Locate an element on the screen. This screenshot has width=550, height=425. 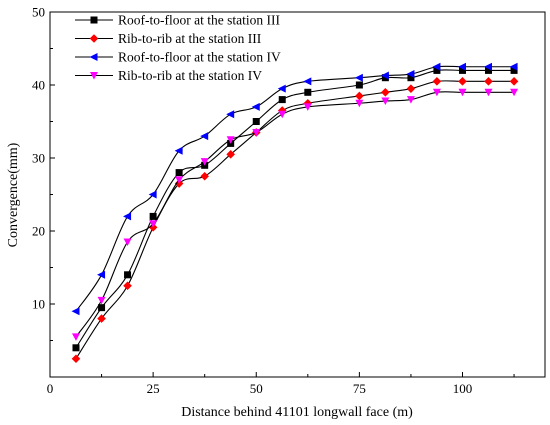
x-tick-label: 50 is located at coordinates (256, 388).